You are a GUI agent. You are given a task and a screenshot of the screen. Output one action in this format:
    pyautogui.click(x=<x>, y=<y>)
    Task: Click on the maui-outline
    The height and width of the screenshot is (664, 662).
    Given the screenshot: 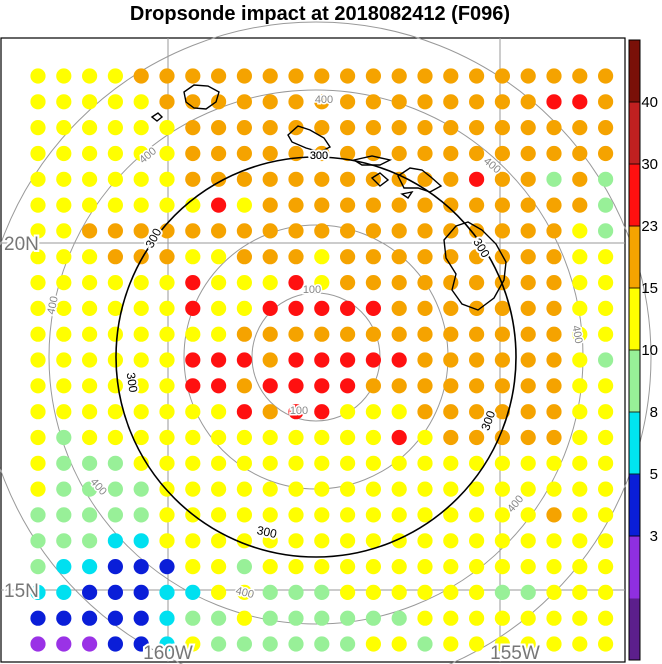 What is the action you would take?
    pyautogui.click(x=420, y=180)
    